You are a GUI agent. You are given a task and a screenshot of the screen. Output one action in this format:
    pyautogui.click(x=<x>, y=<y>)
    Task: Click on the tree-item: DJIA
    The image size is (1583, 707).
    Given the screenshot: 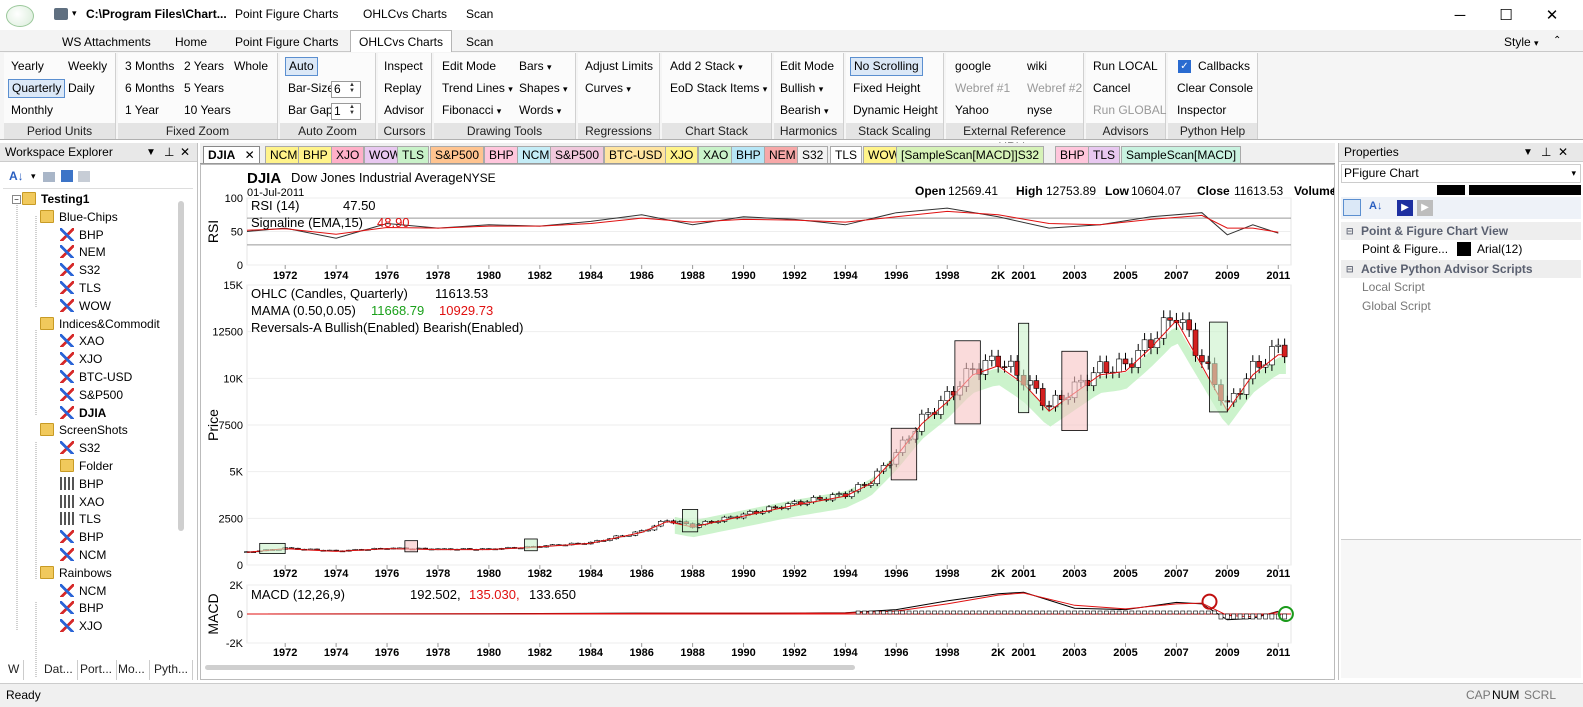 What is the action you would take?
    pyautogui.click(x=83, y=413)
    